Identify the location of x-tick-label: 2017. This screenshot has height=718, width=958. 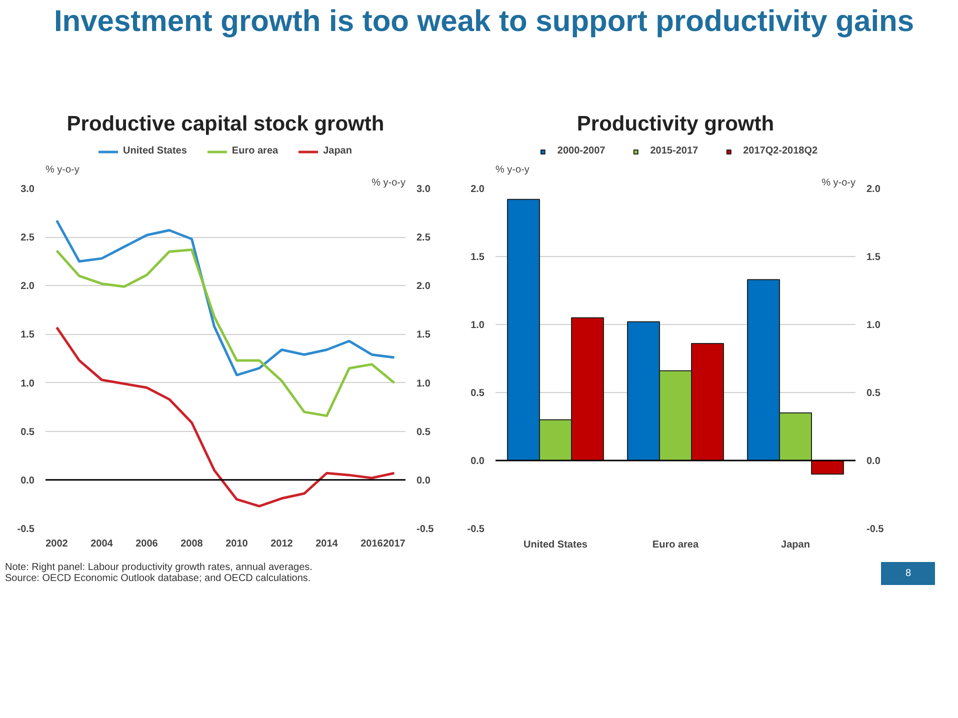
(394, 544).